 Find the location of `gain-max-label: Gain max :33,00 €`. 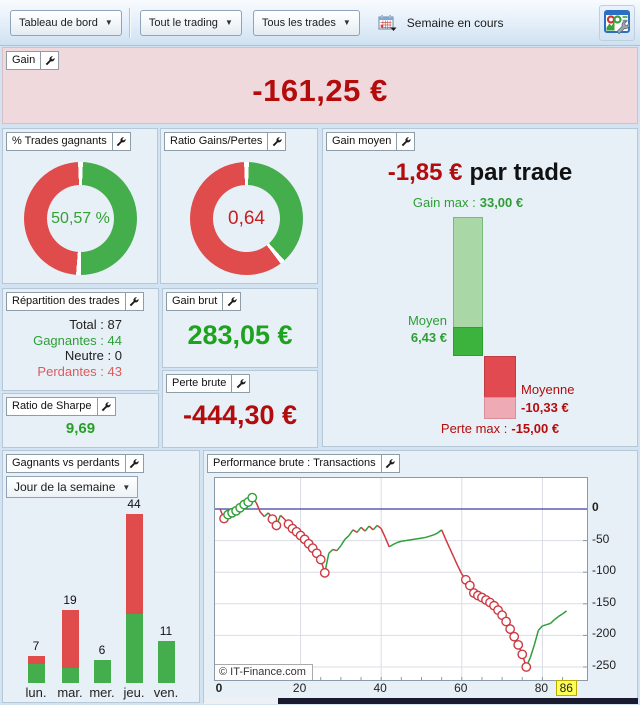

gain-max-label: Gain max :33,00 € is located at coordinates (468, 202).